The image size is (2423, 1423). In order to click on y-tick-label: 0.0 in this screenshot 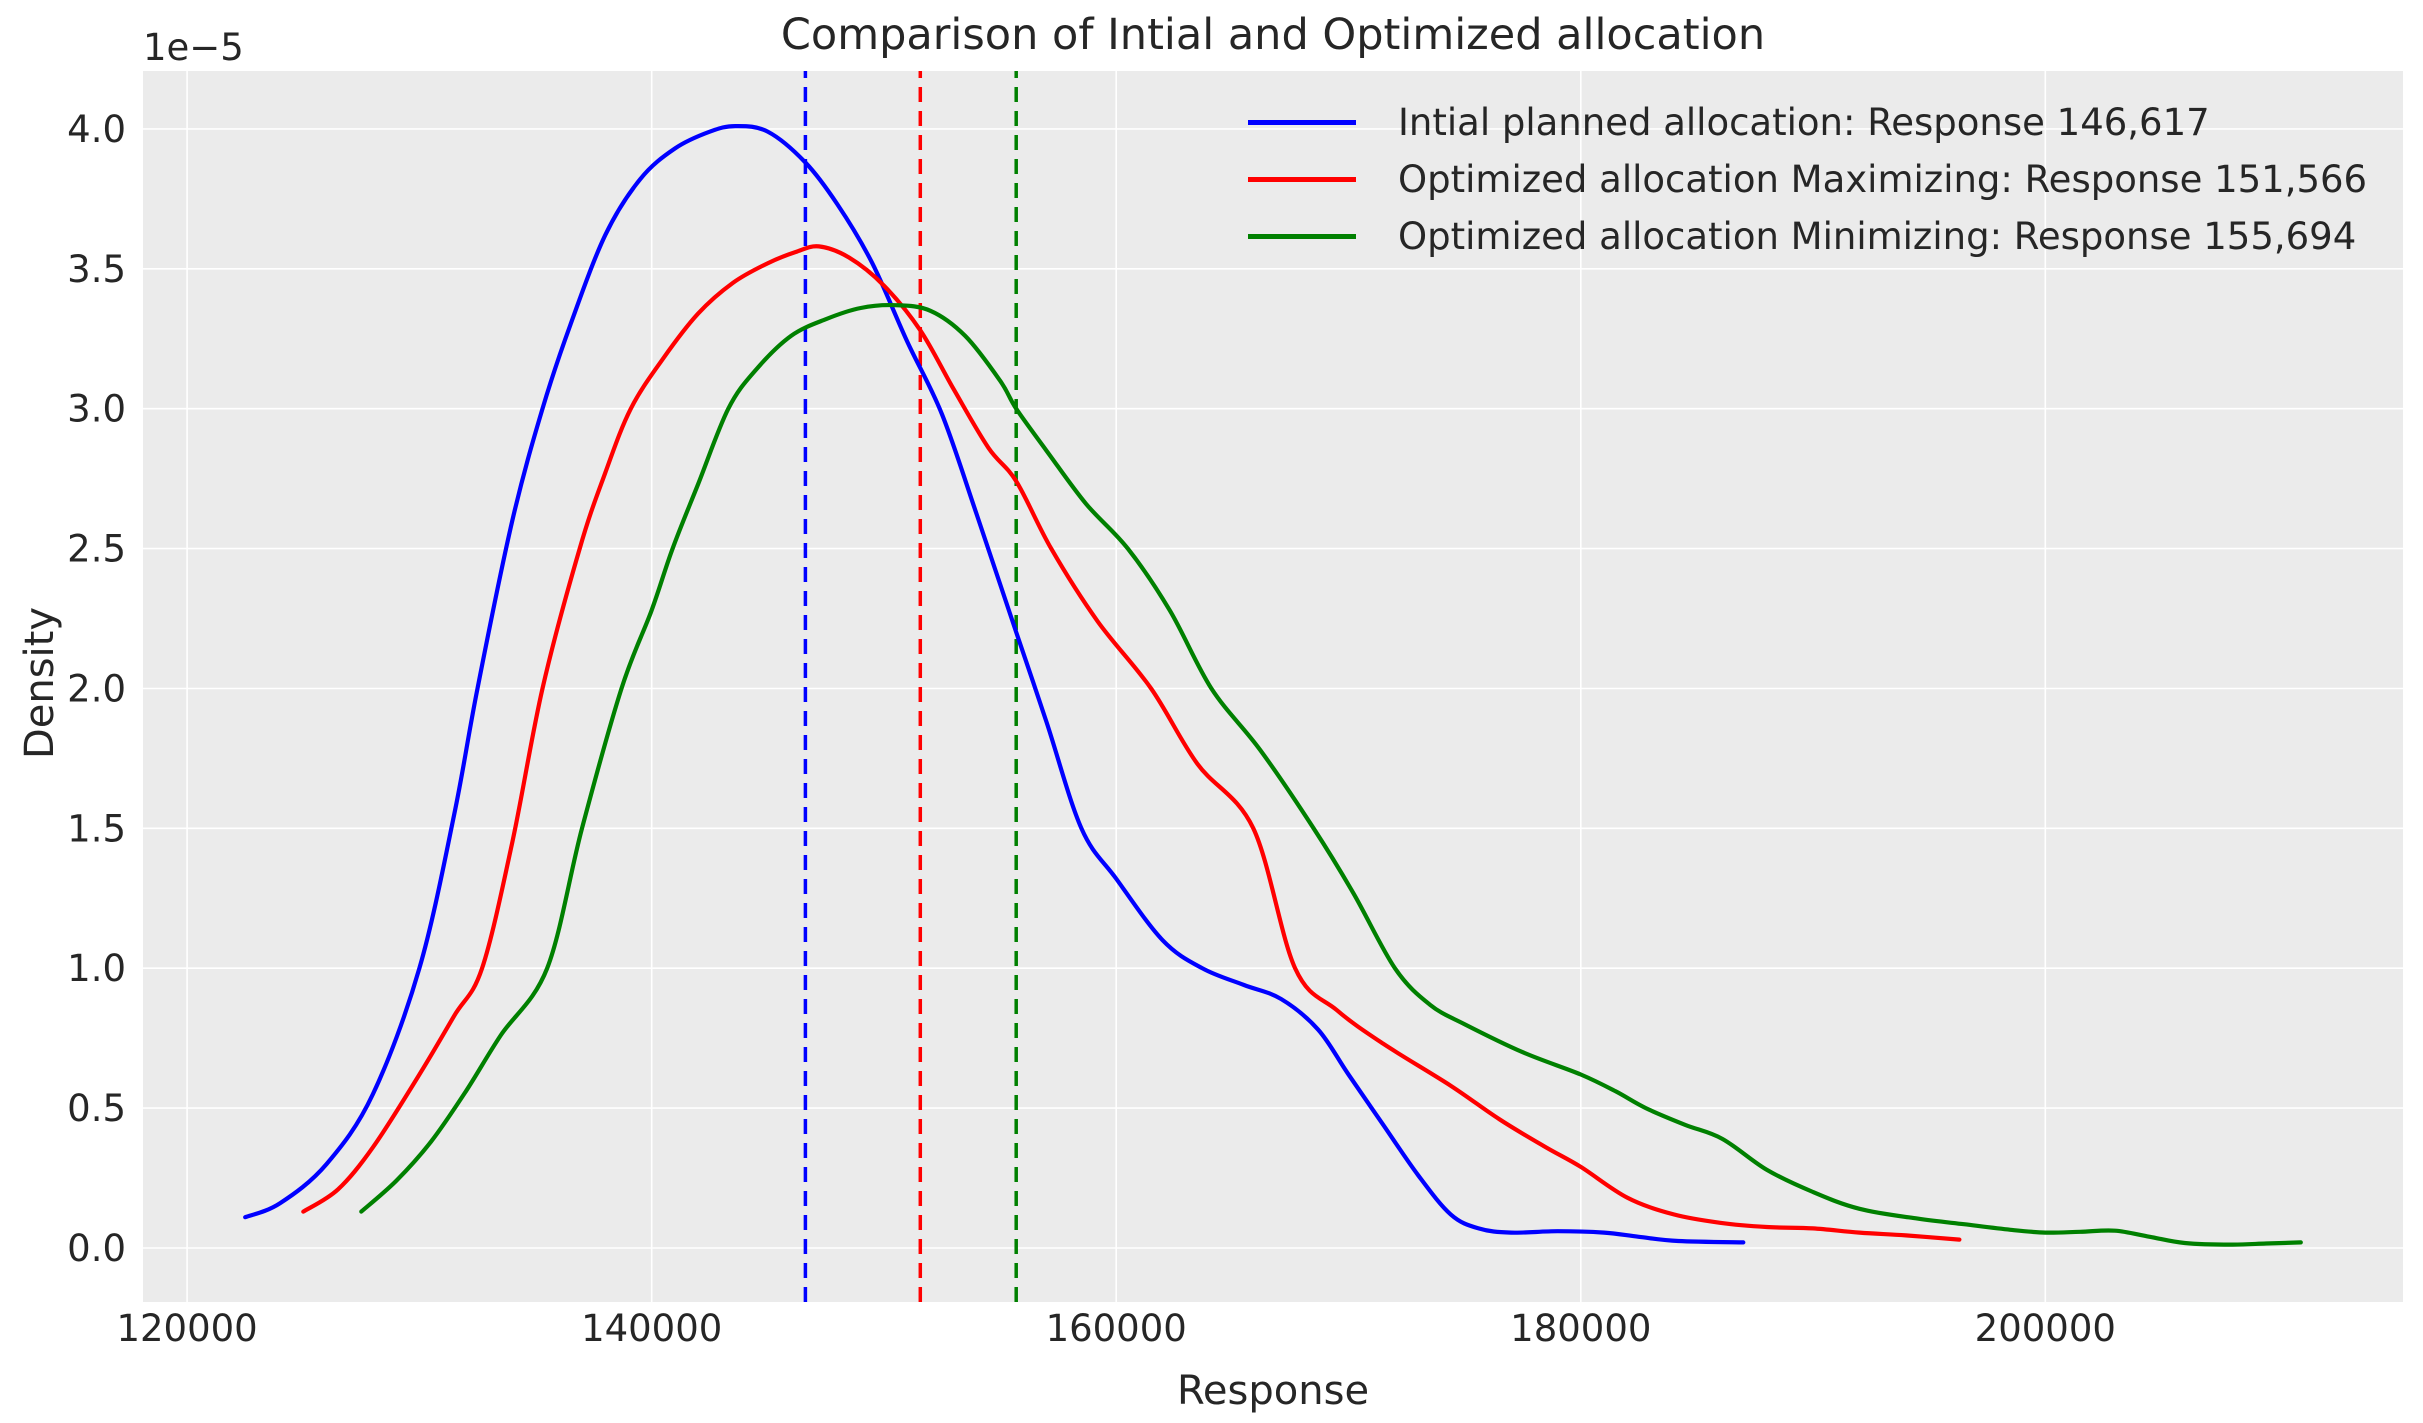, I will do `click(96, 1248)`.